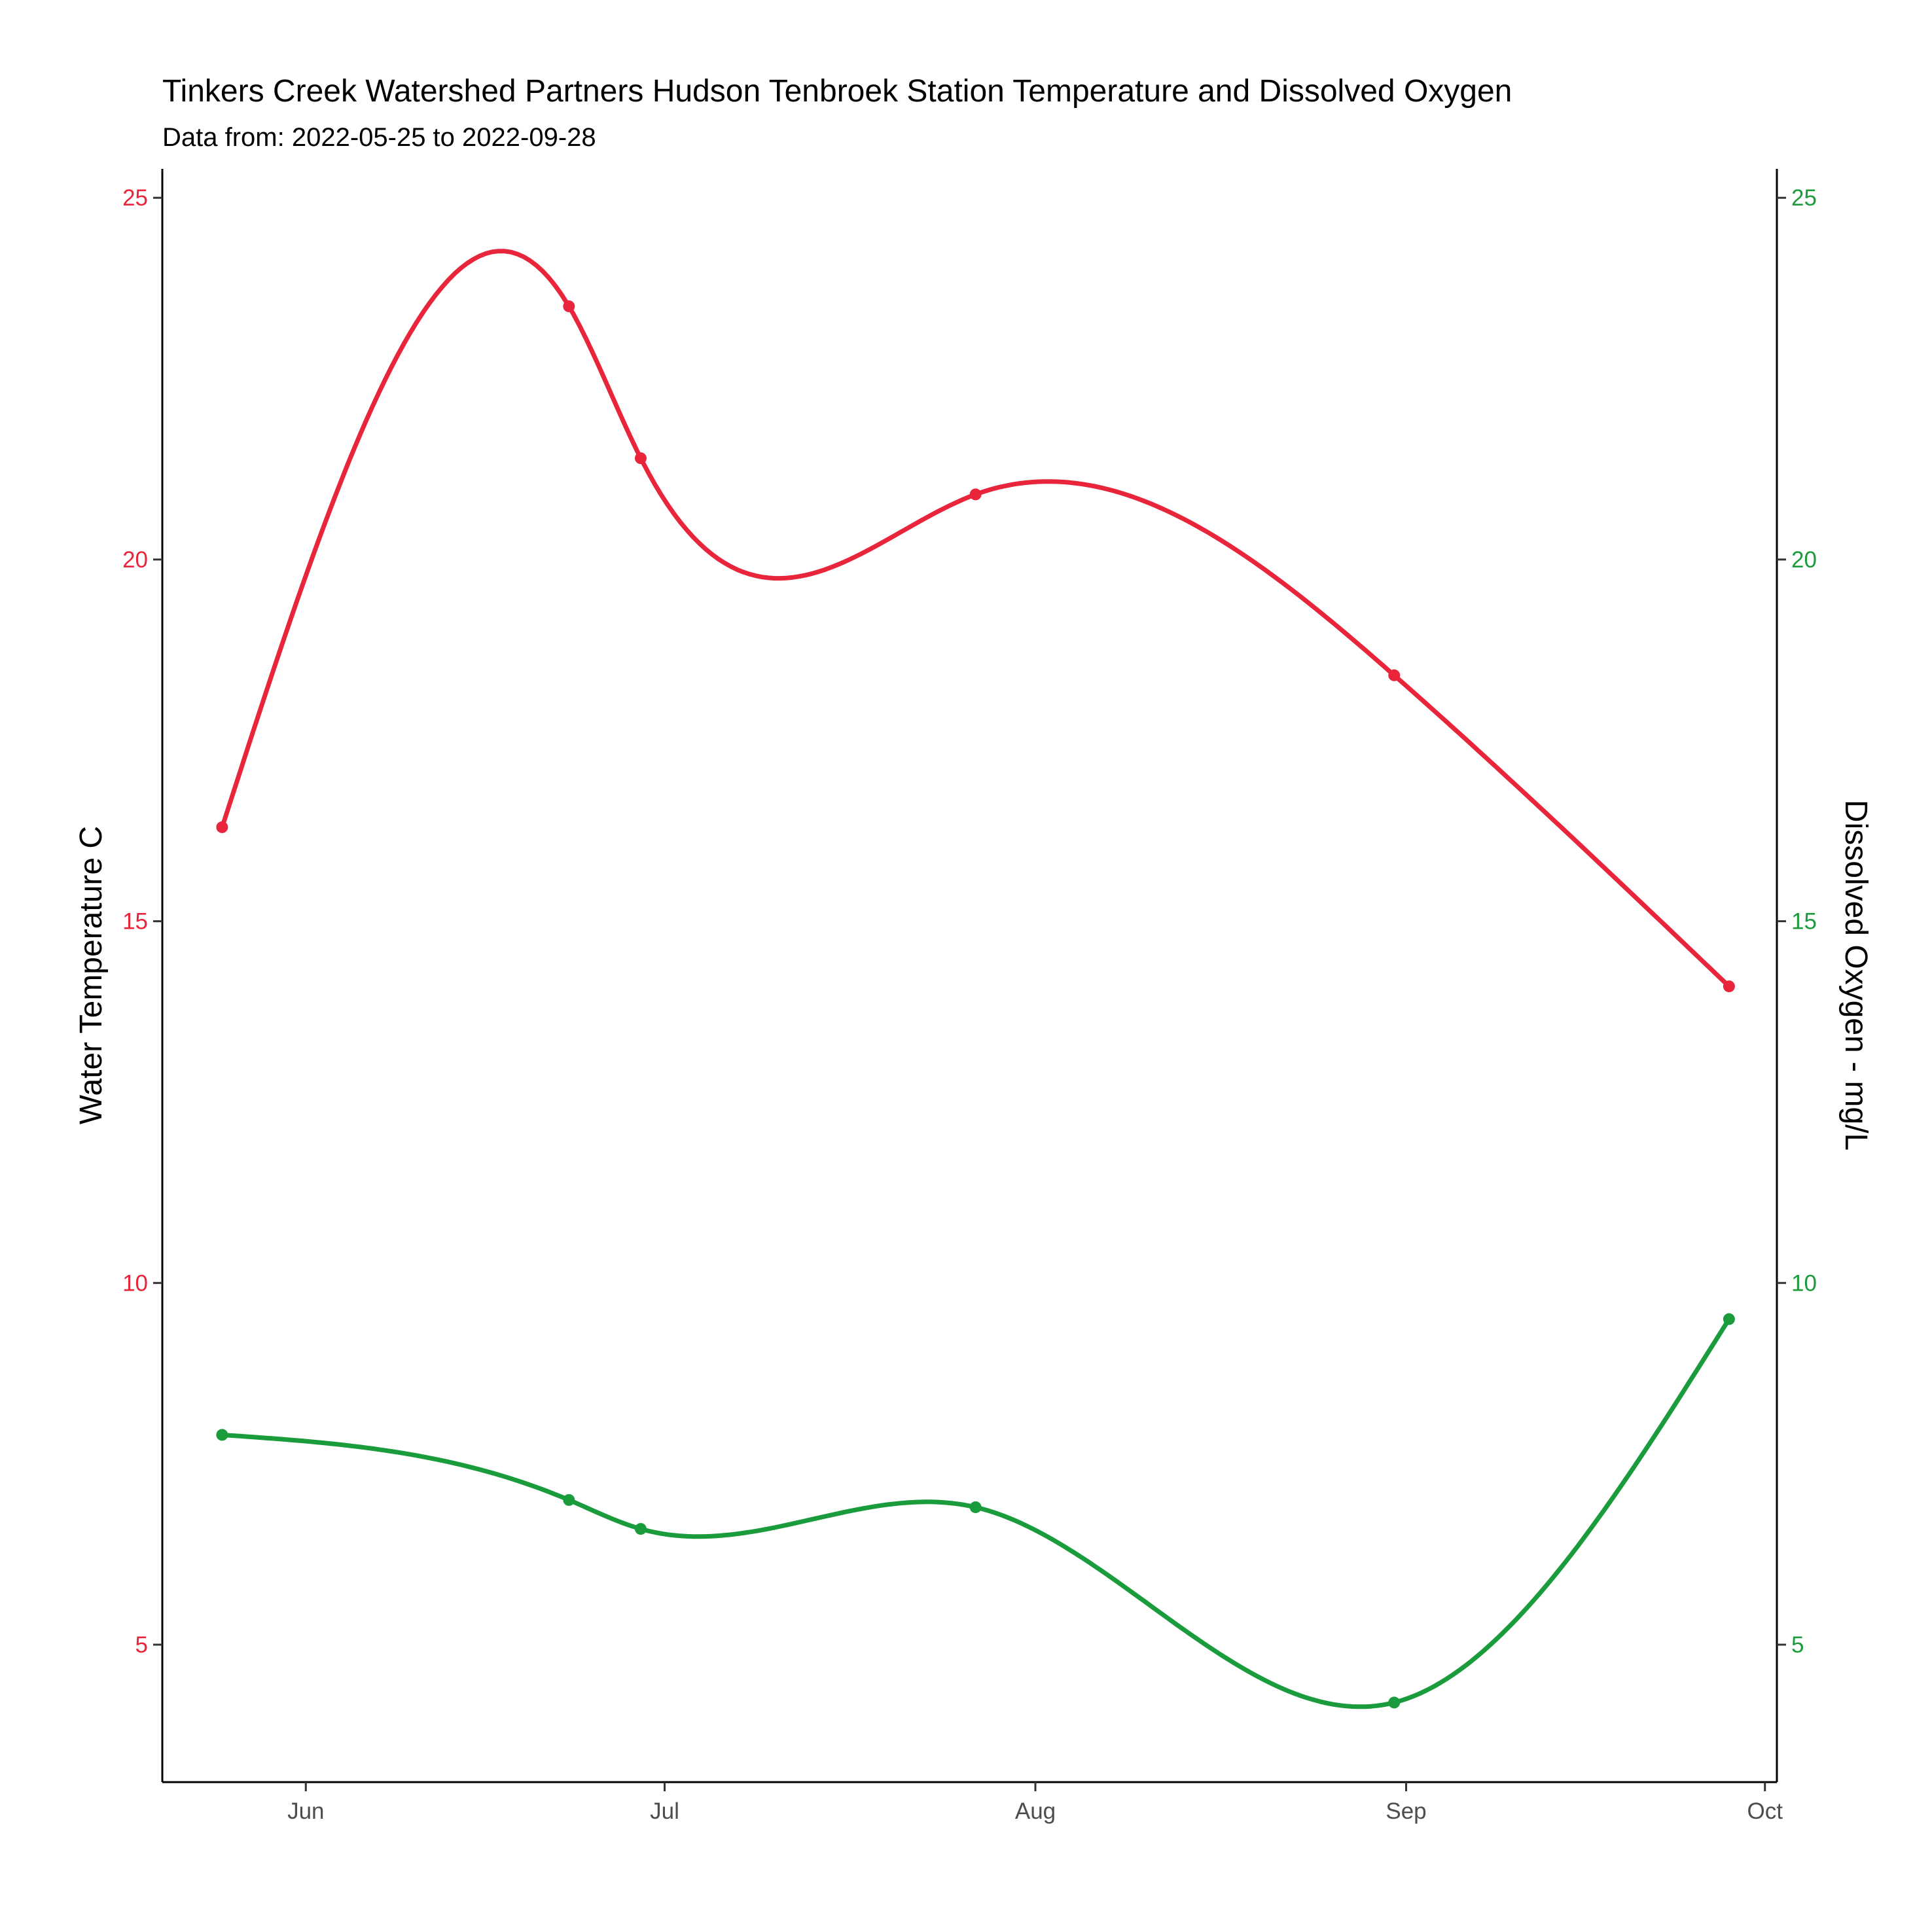 This screenshot has width=1932, height=1932. Describe the element at coordinates (91, 975) in the screenshot. I see `left-axis-title: Water Temperature C` at that location.